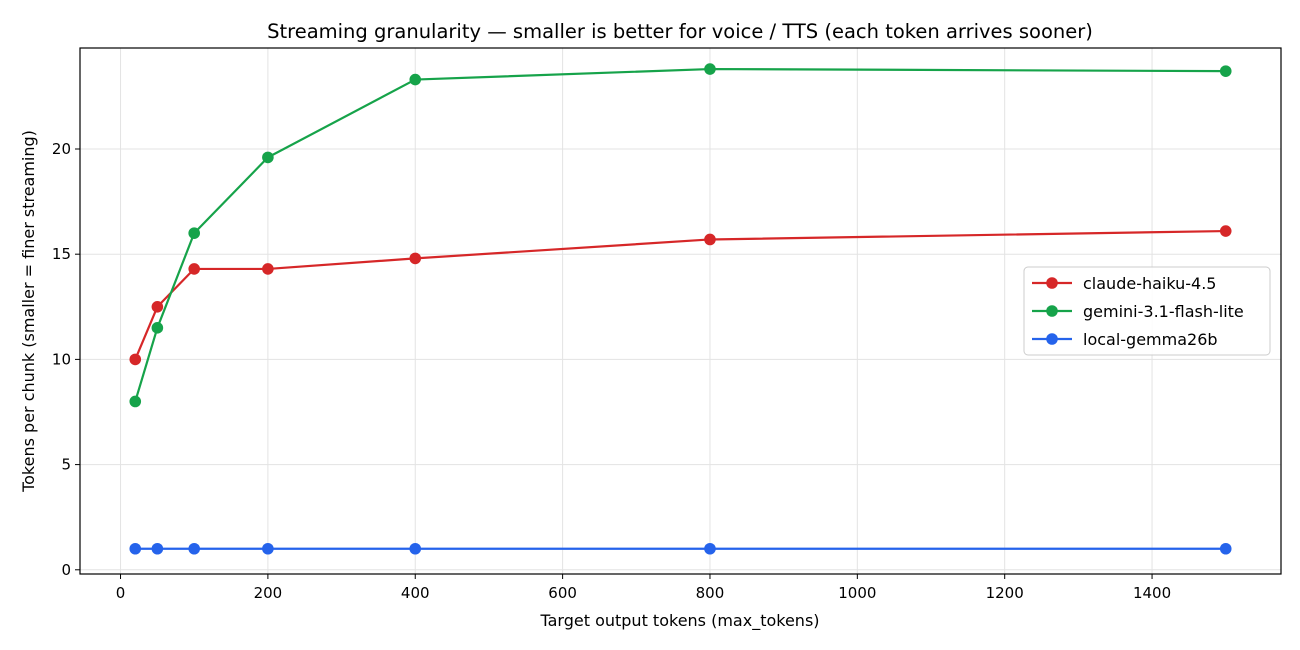 The height and width of the screenshot is (650, 1300). Describe the element at coordinates (66, 570) in the screenshot. I see `y-tick-label: 0` at that location.